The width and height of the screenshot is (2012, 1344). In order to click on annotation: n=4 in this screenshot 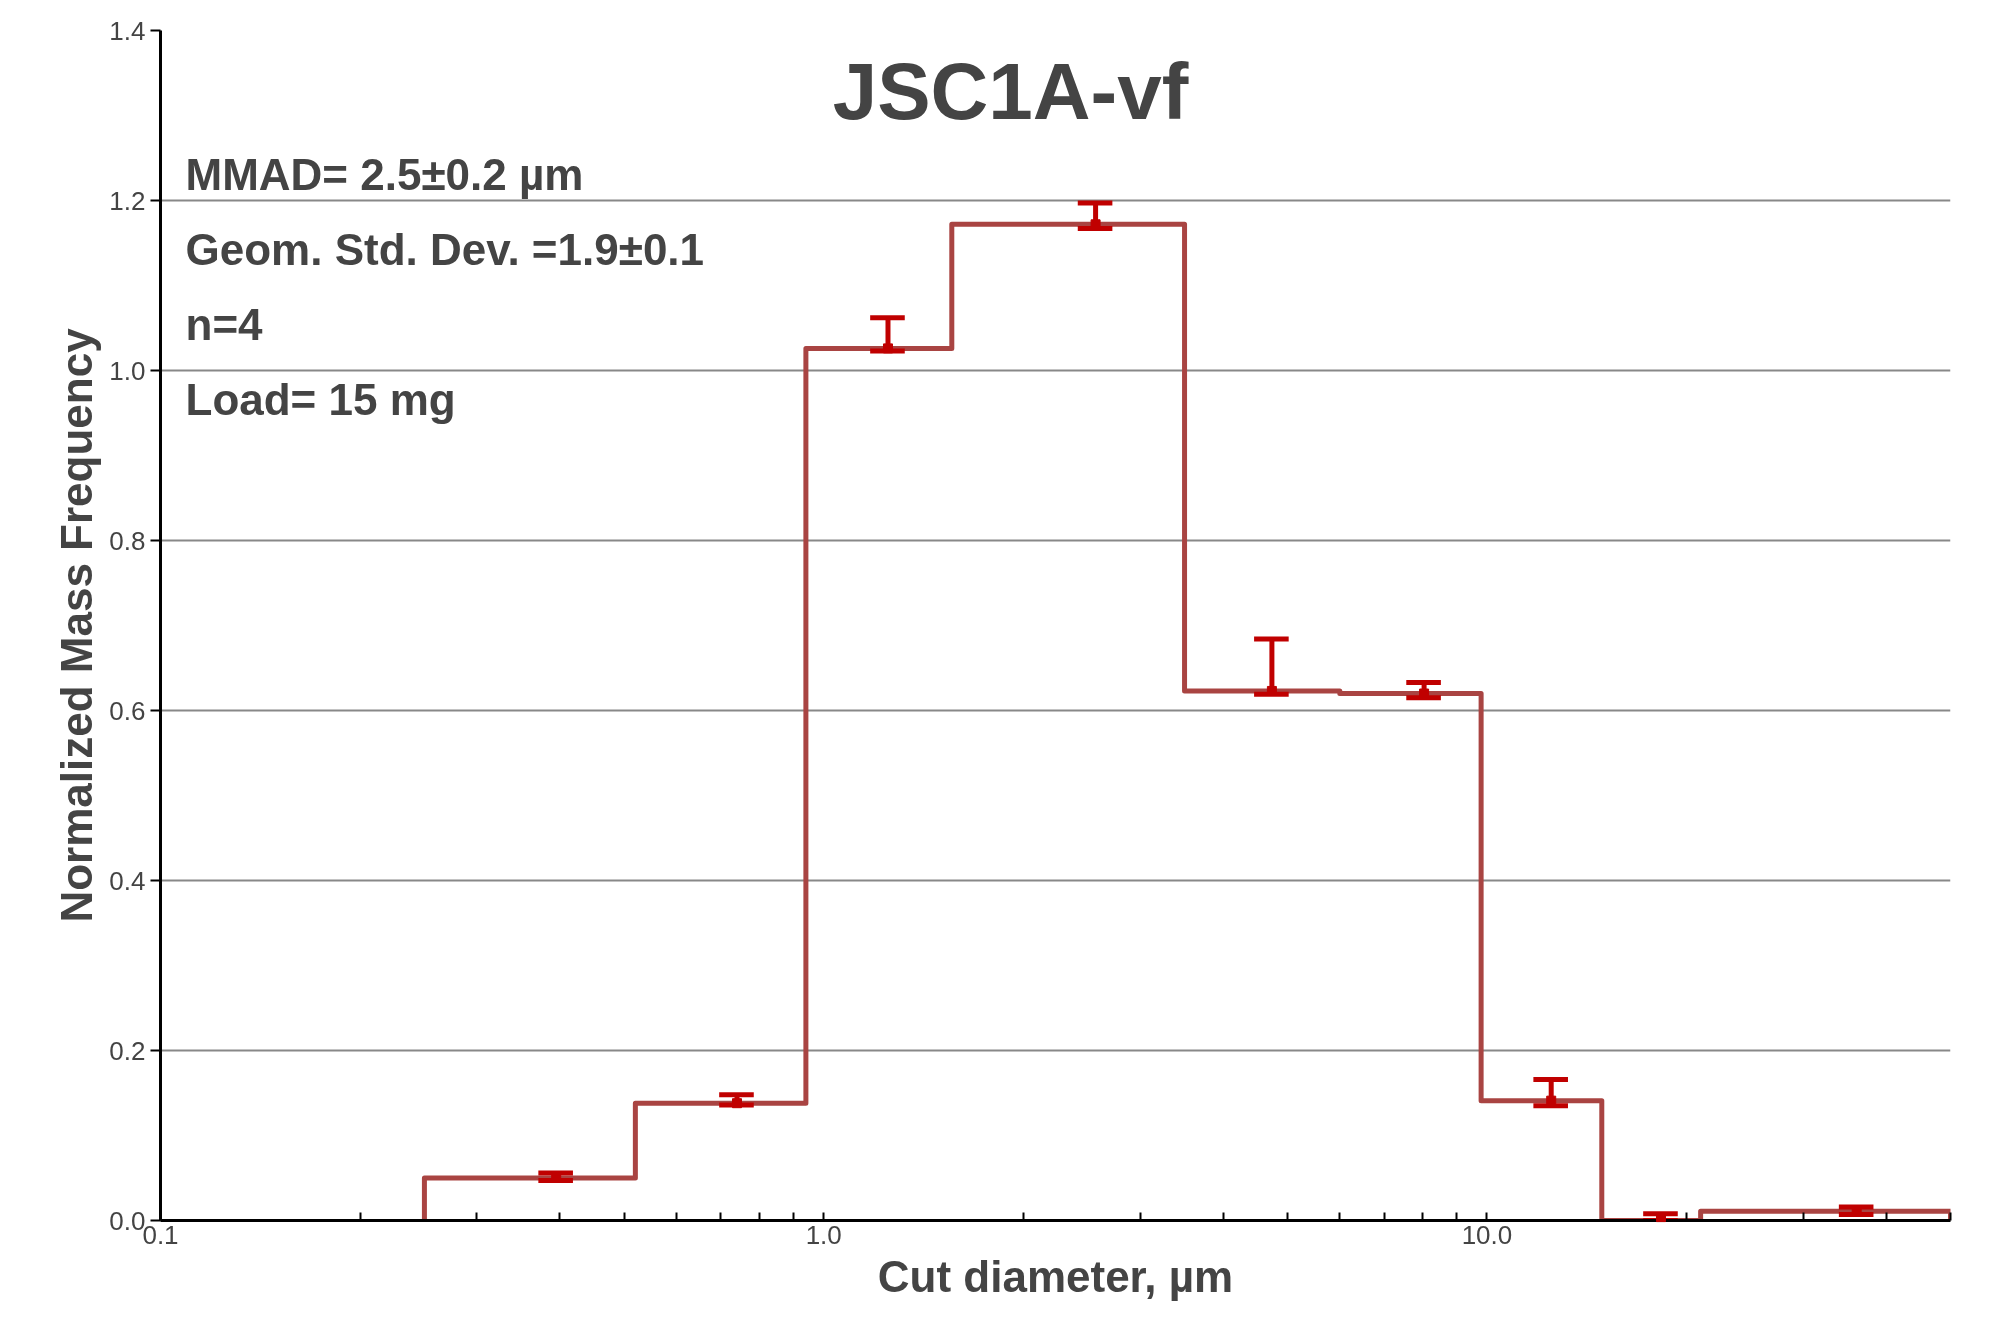, I will do `click(224, 324)`.